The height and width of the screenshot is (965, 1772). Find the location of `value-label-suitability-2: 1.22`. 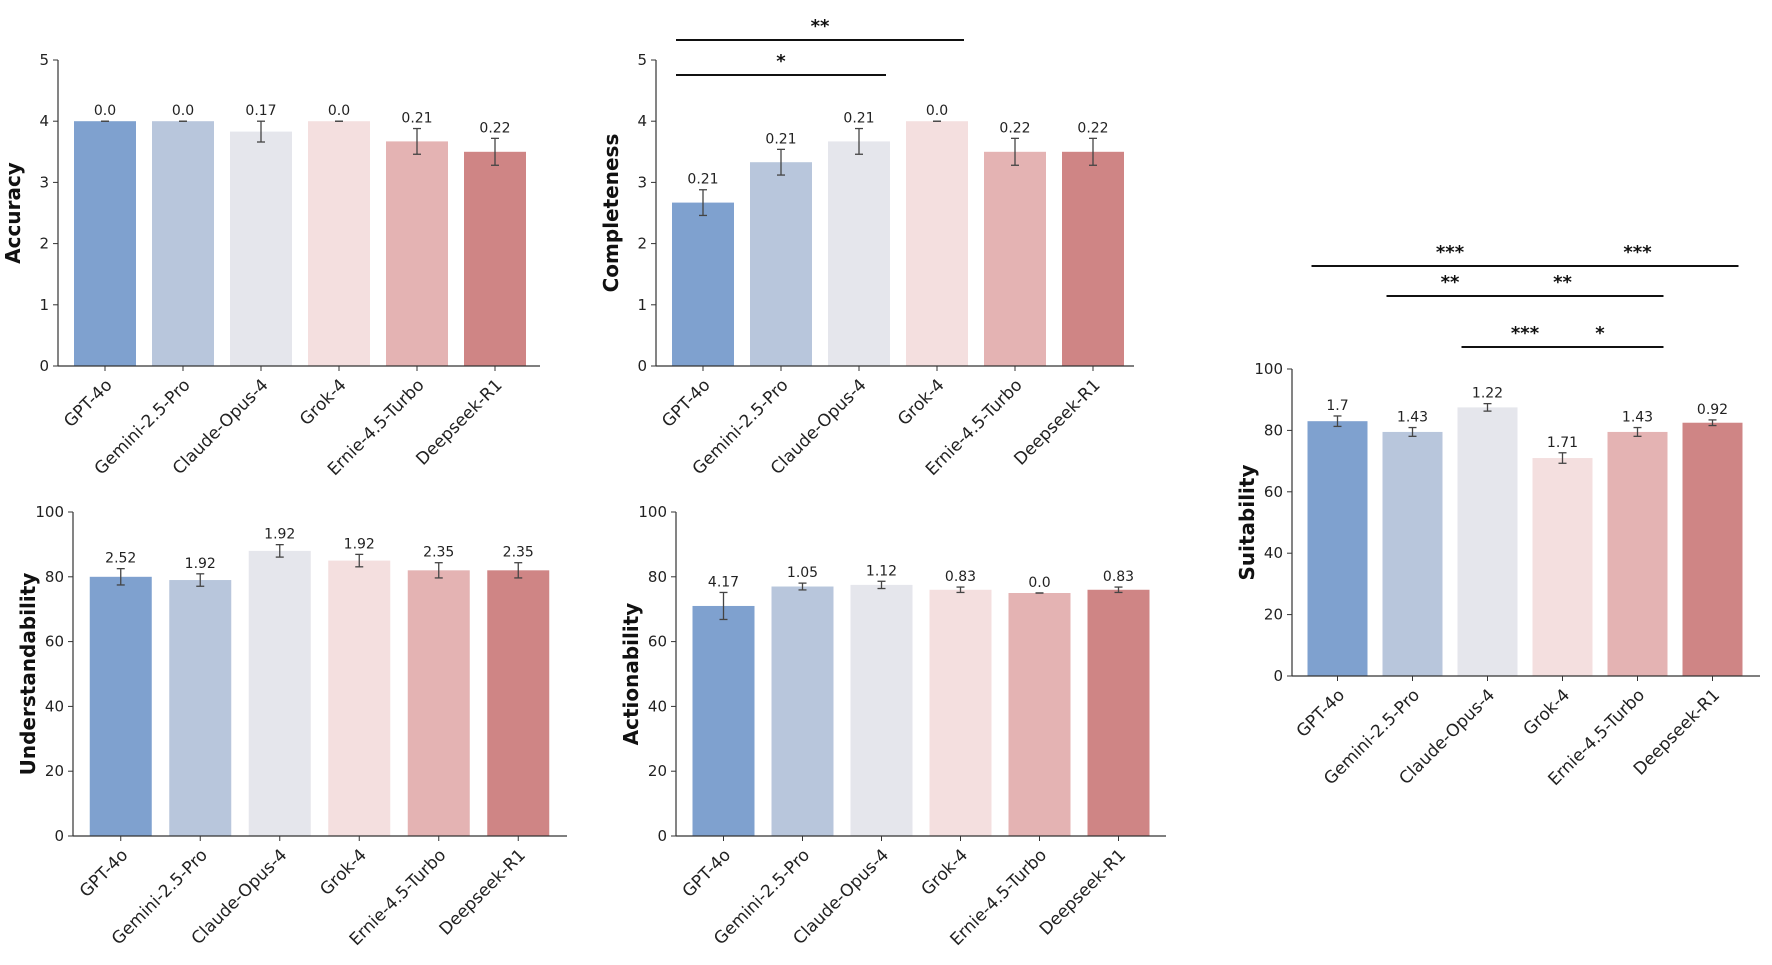

value-label-suitability-2: 1.22 is located at coordinates (1487, 394).